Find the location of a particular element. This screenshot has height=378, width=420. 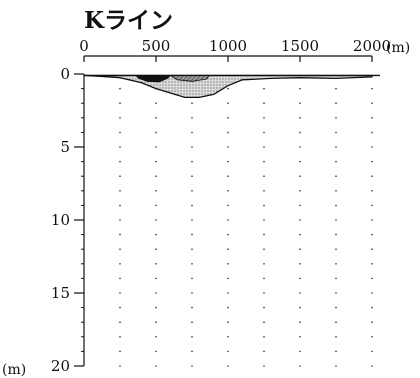

x-axis-tick-label: 1500 is located at coordinates (300, 46).